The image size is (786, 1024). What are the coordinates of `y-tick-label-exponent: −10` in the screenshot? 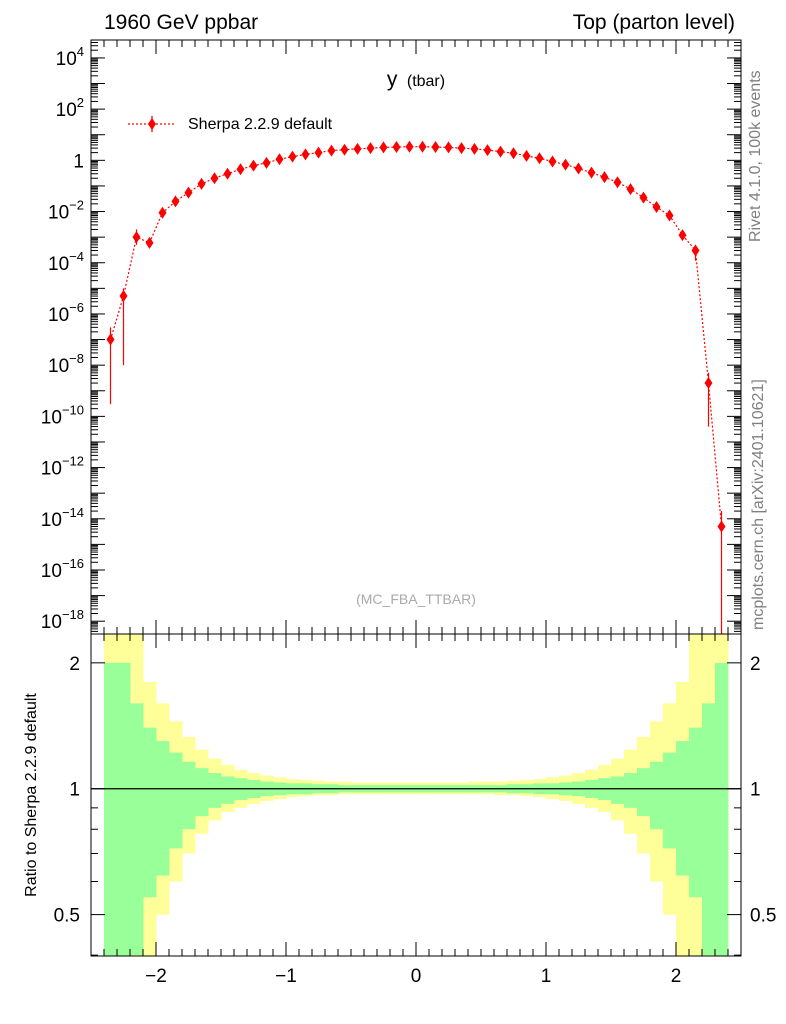 It's located at (73, 409).